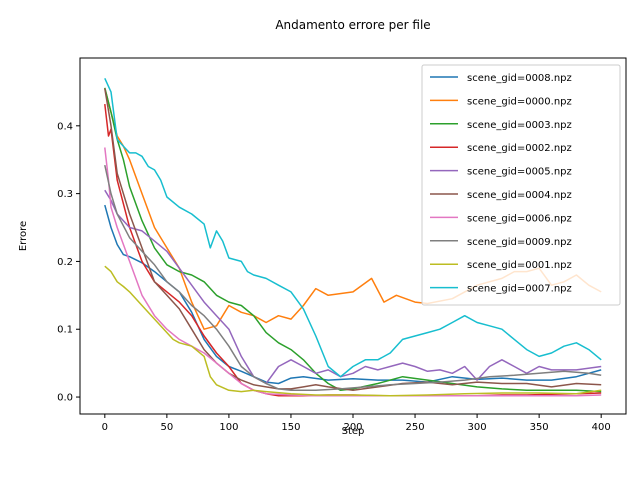 Image resolution: width=640 pixels, height=480 pixels. What do you see at coordinates (519, 125) in the screenshot?
I see `legend-label-2: scene_gid=0003.npz` at bounding box center [519, 125].